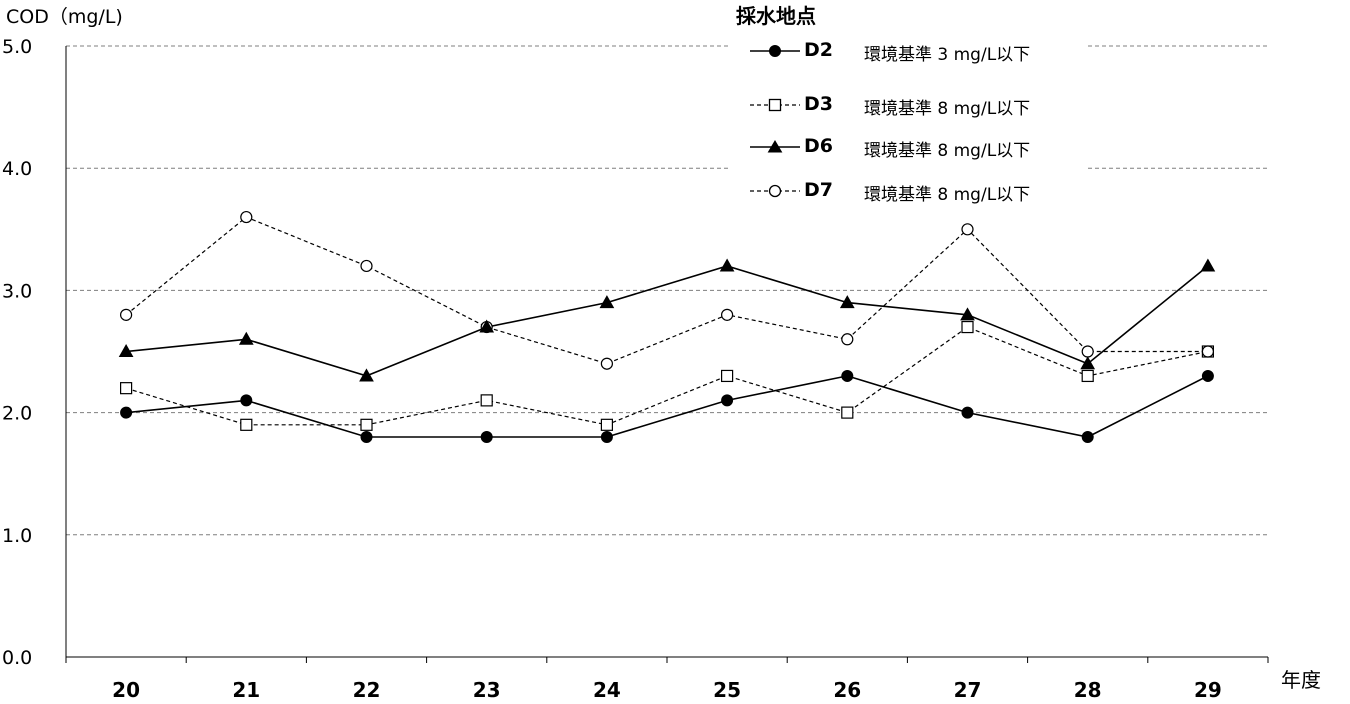 This screenshot has height=704, width=1350. I want to click on series-line-d2, so click(667, 406).